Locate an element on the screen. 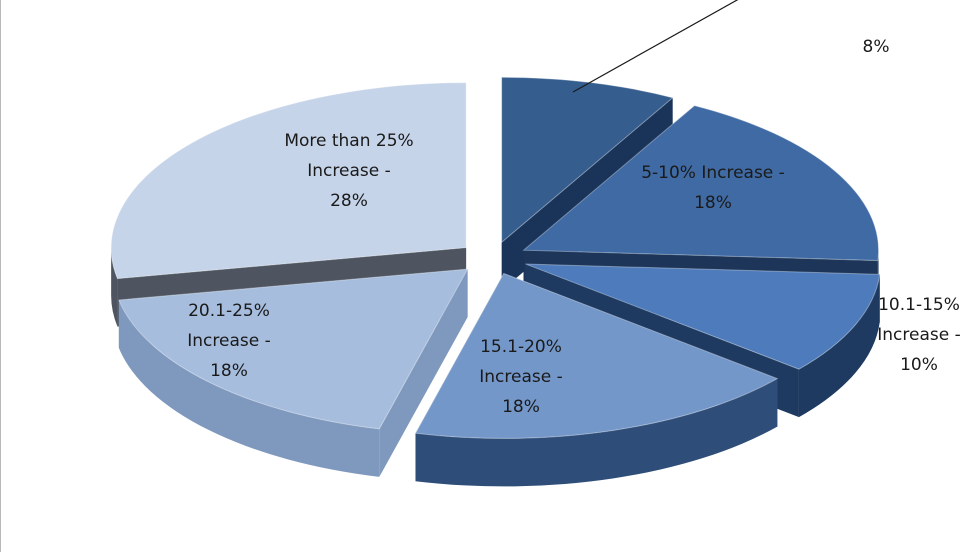 The image size is (980, 552). data-label-2: 10.1-15% Increase - 10% is located at coordinates (918, 335).